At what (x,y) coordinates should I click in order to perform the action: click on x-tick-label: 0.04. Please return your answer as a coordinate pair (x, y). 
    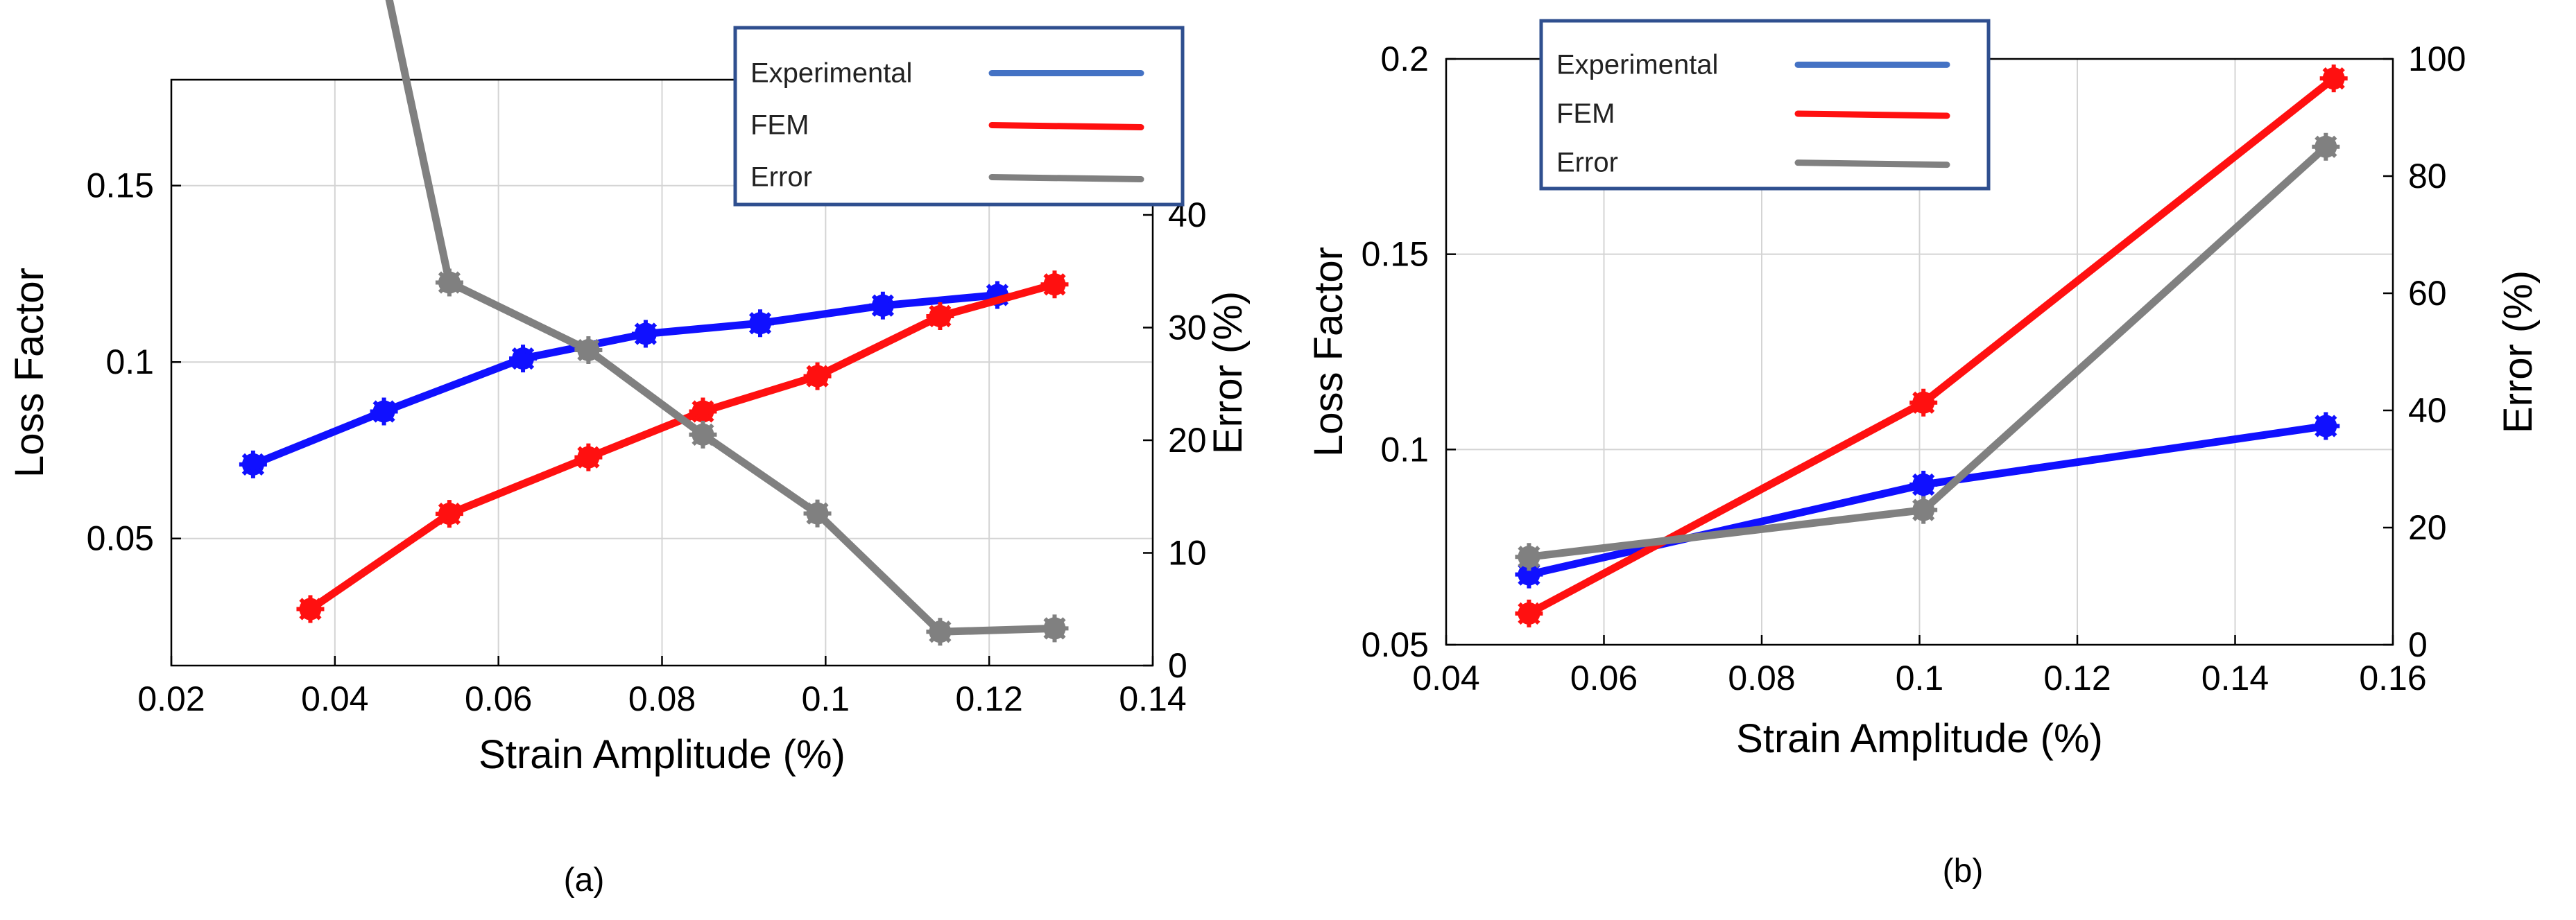
    Looking at the image, I should click on (1445, 678).